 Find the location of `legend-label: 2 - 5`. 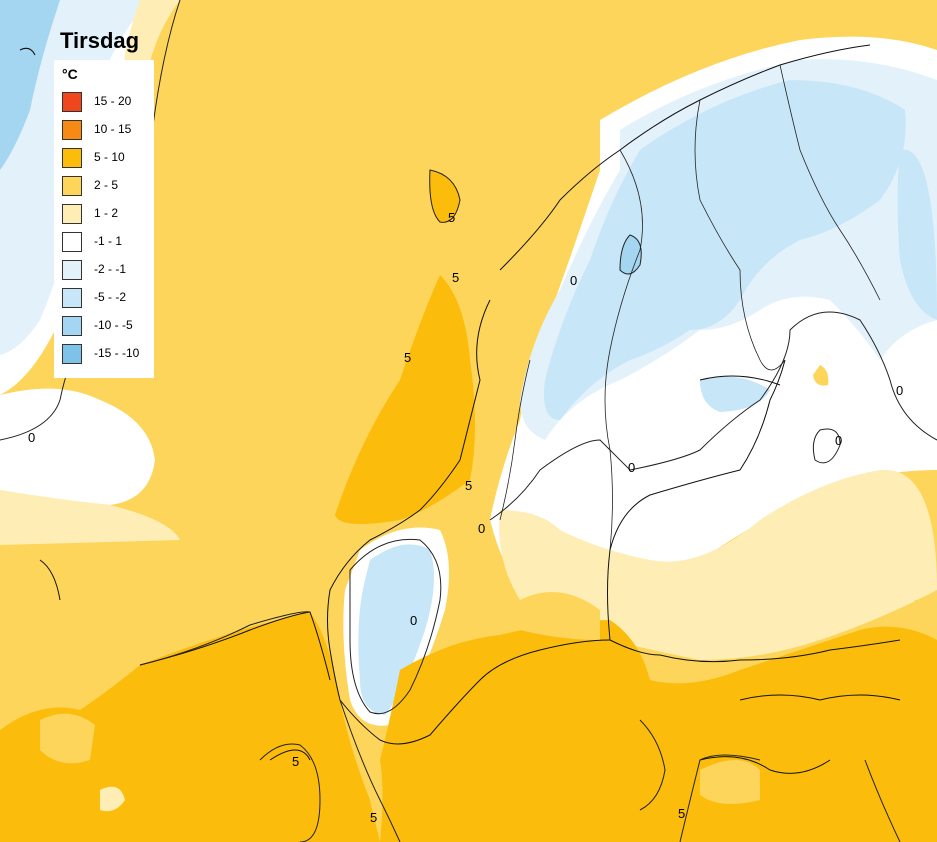

legend-label: 2 - 5 is located at coordinates (106, 185).